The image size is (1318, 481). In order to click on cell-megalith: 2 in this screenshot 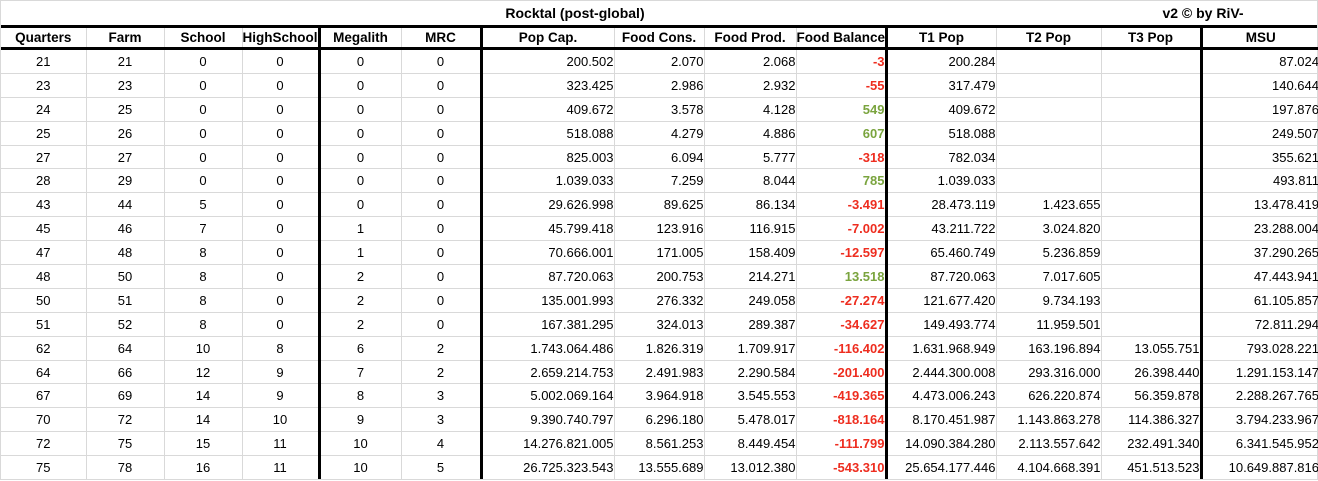, I will do `click(359, 300)`.